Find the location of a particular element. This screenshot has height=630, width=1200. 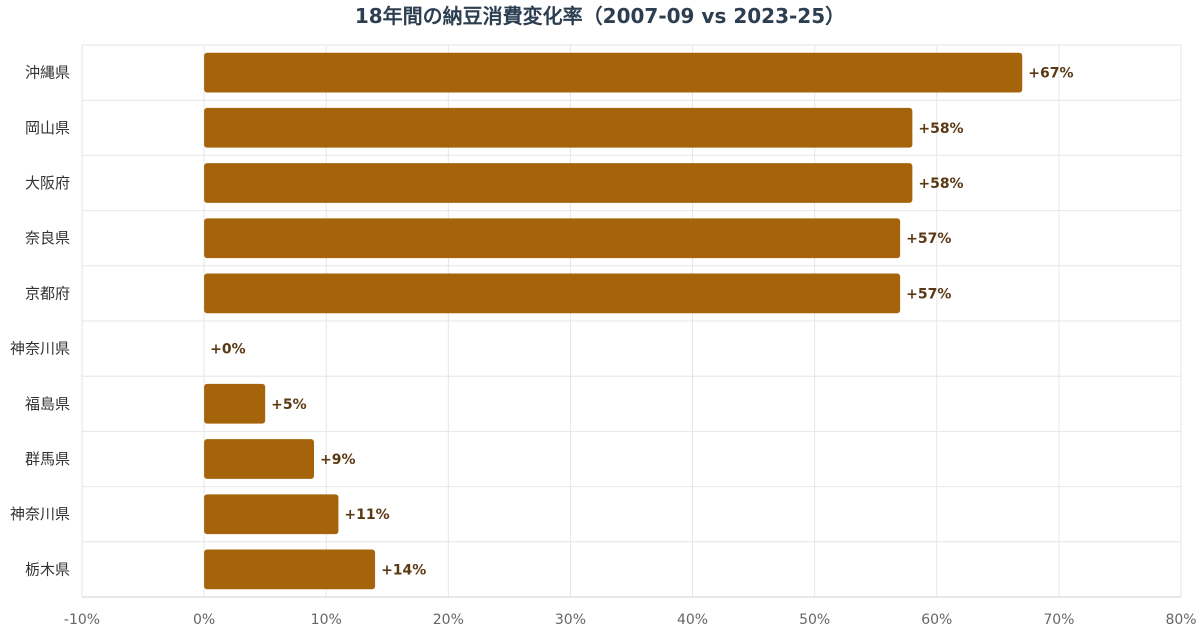

category-label: 大阪府 is located at coordinates (47, 183).